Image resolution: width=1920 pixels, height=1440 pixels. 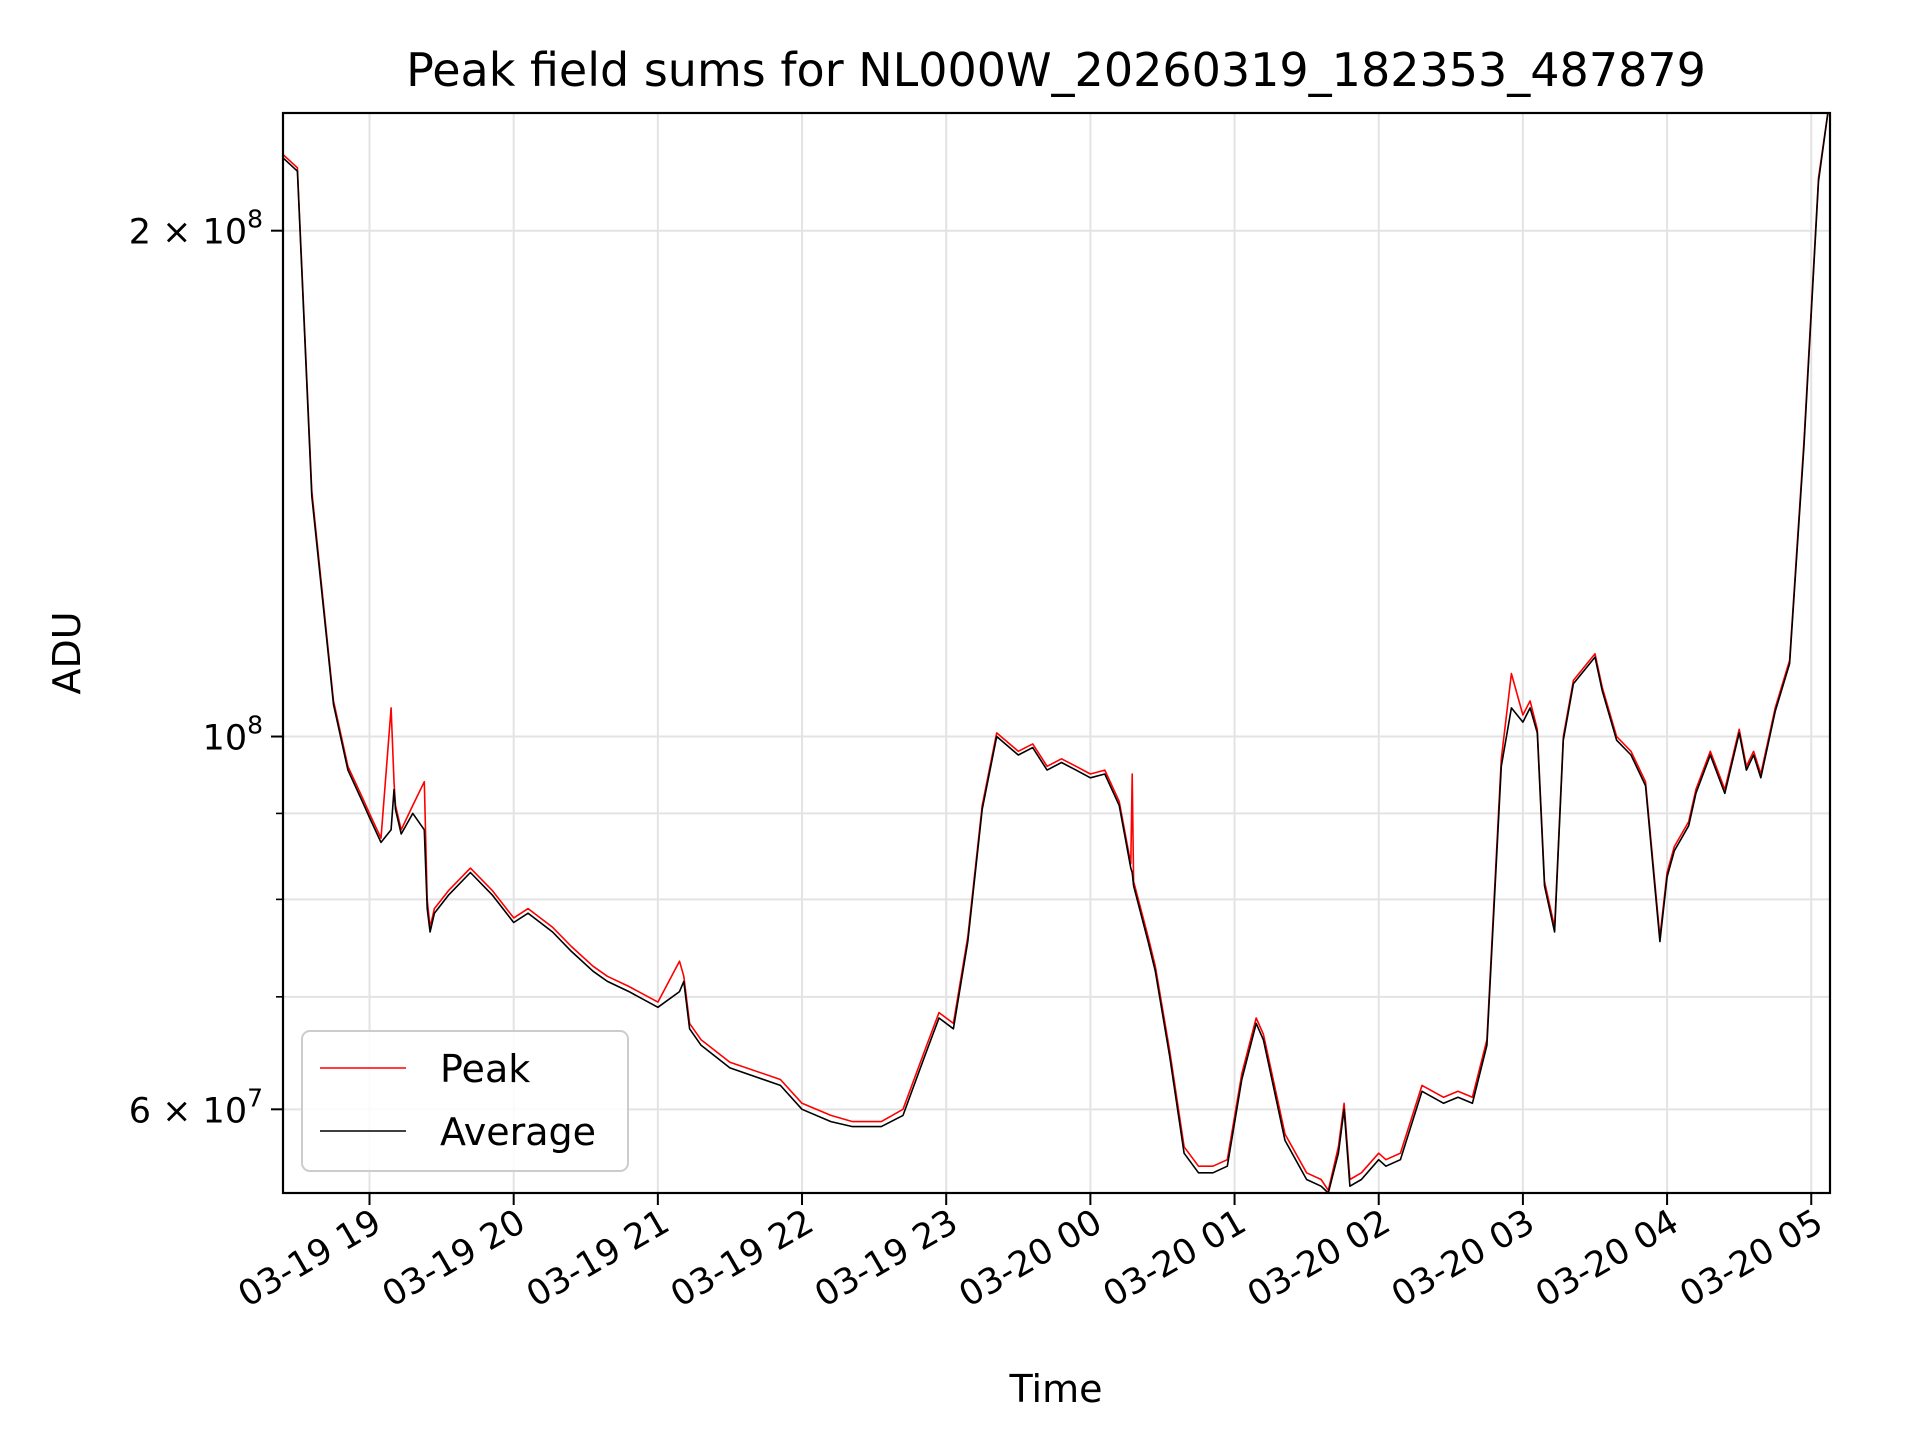 What do you see at coordinates (67, 652) in the screenshot?
I see `y-axis-label: ADU` at bounding box center [67, 652].